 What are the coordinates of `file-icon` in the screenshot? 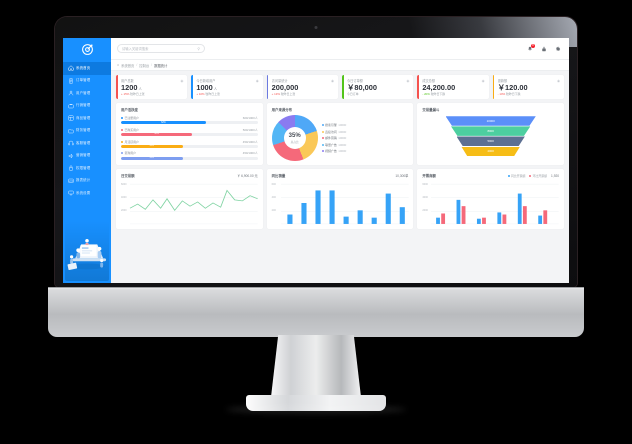 It's located at (71, 81).